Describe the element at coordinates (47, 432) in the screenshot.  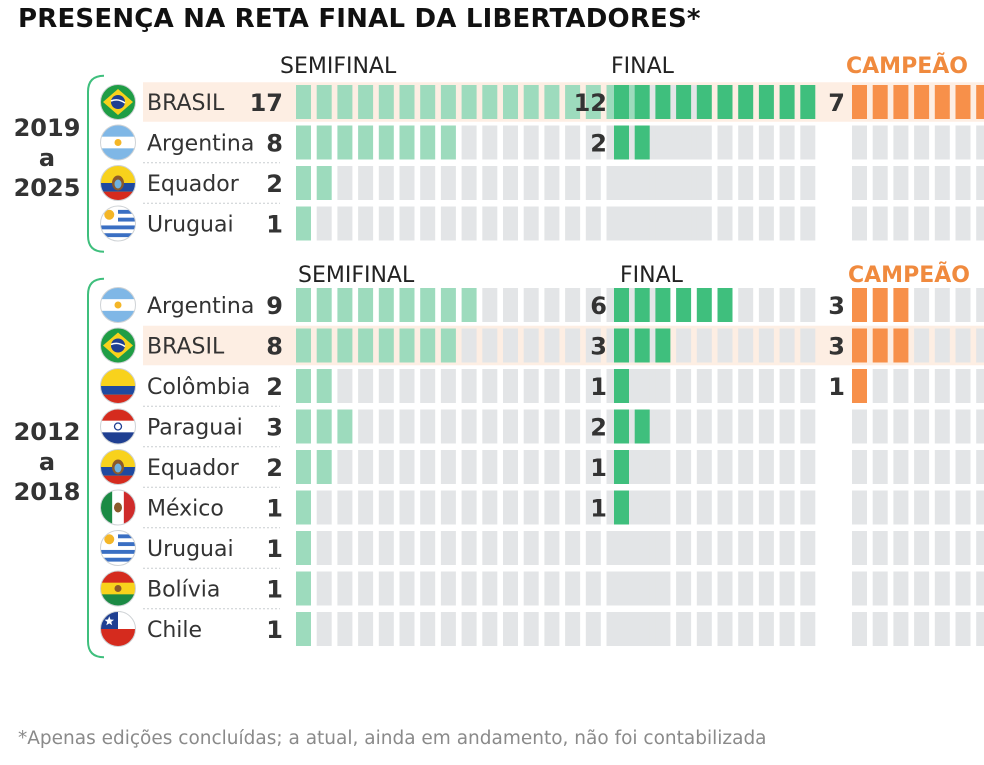
I see `period-label: 2012` at that location.